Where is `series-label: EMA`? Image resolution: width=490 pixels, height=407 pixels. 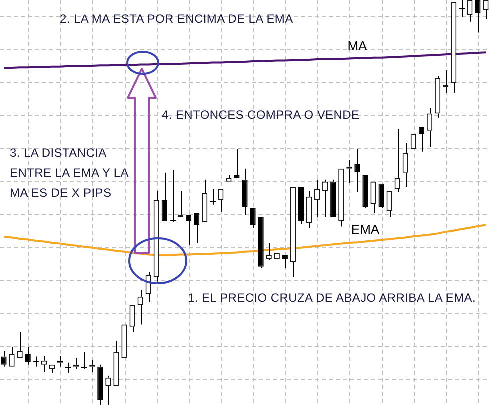 series-label: EMA is located at coordinates (365, 229).